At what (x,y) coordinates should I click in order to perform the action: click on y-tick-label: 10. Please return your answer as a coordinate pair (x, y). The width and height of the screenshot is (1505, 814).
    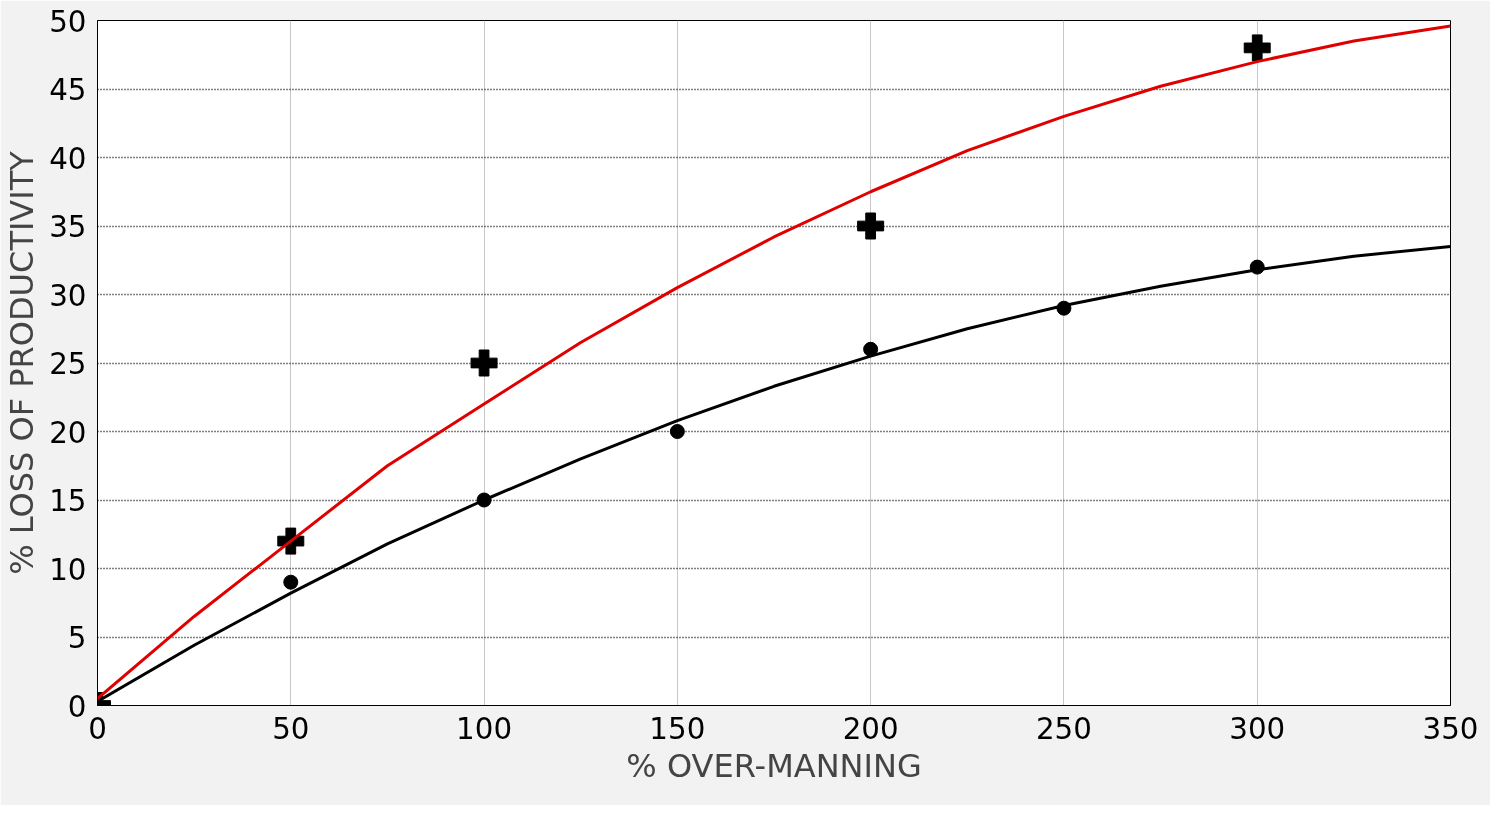
    Looking at the image, I should click on (68, 569).